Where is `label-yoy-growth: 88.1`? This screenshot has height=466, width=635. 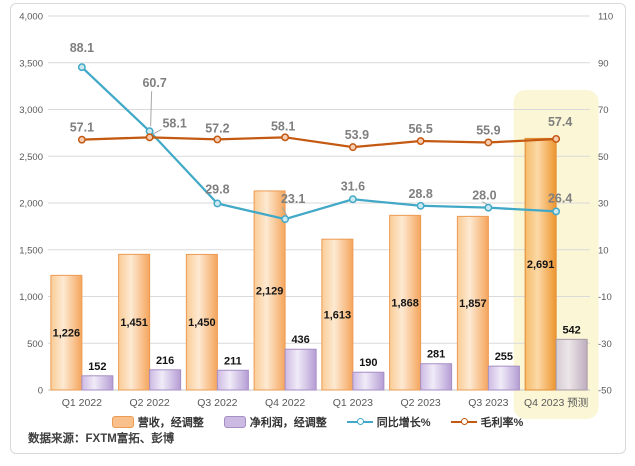 label-yoy-growth: 88.1 is located at coordinates (82, 48).